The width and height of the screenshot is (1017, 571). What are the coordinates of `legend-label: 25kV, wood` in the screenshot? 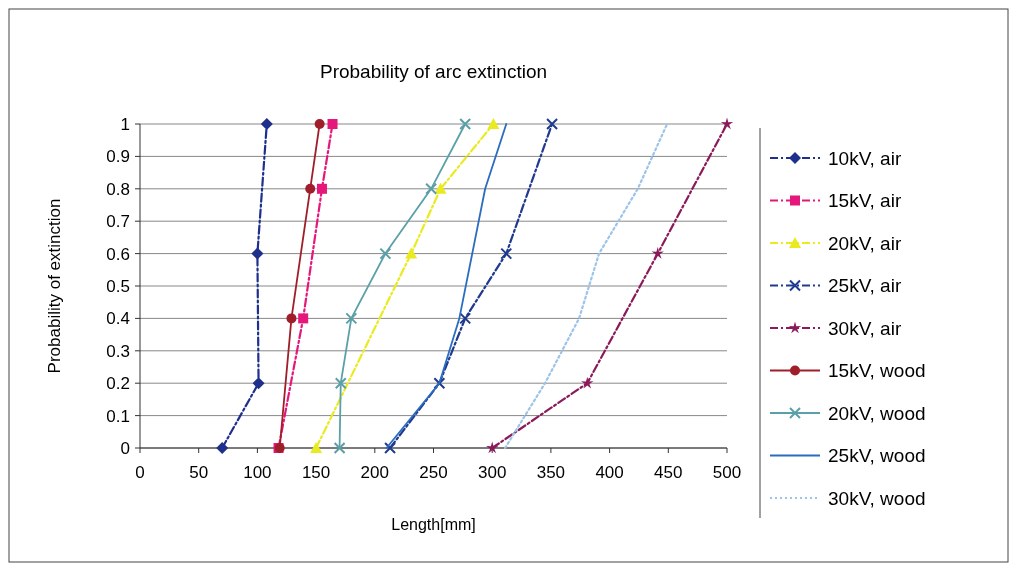 It's located at (877, 456).